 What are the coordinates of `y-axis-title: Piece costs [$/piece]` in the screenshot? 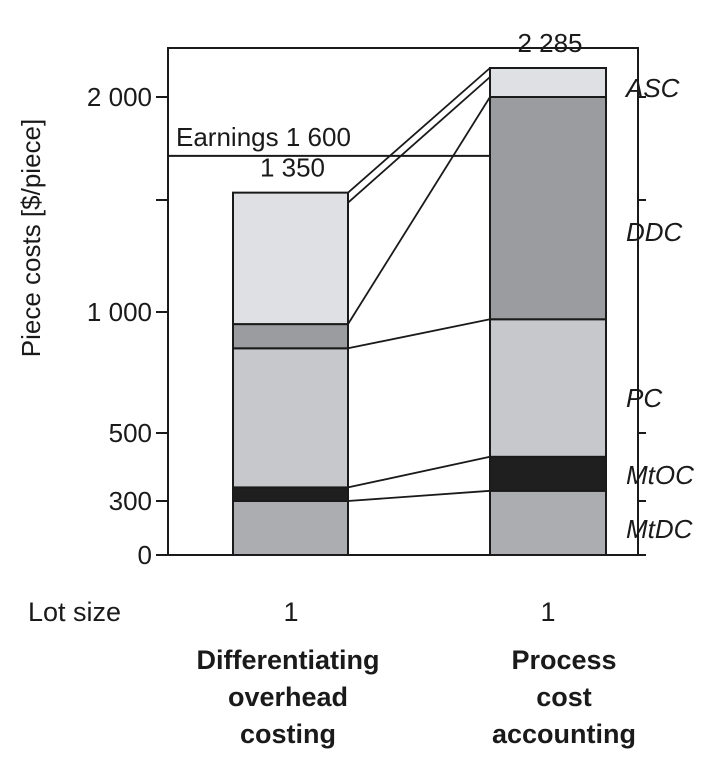 It's located at (31, 238).